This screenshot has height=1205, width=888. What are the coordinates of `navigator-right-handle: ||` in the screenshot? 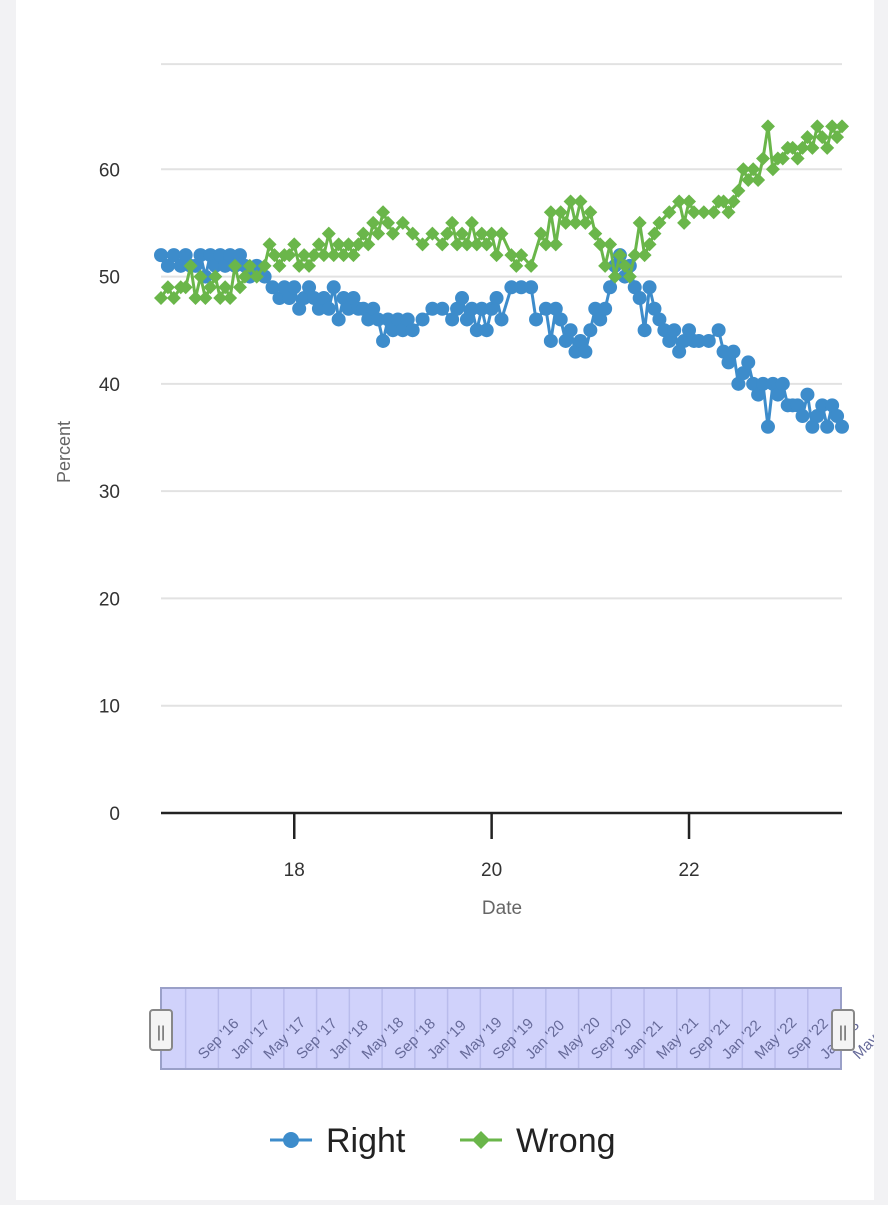 It's located at (843, 1030).